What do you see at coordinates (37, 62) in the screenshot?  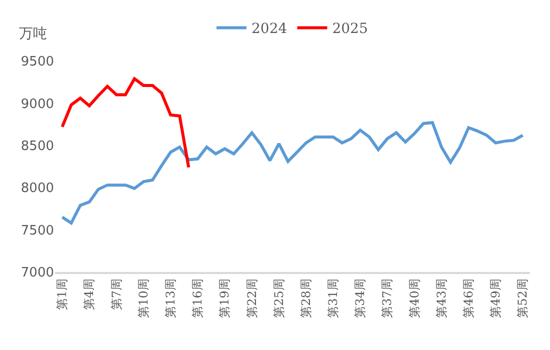 I see `y-tick-label: 9500` at bounding box center [37, 62].